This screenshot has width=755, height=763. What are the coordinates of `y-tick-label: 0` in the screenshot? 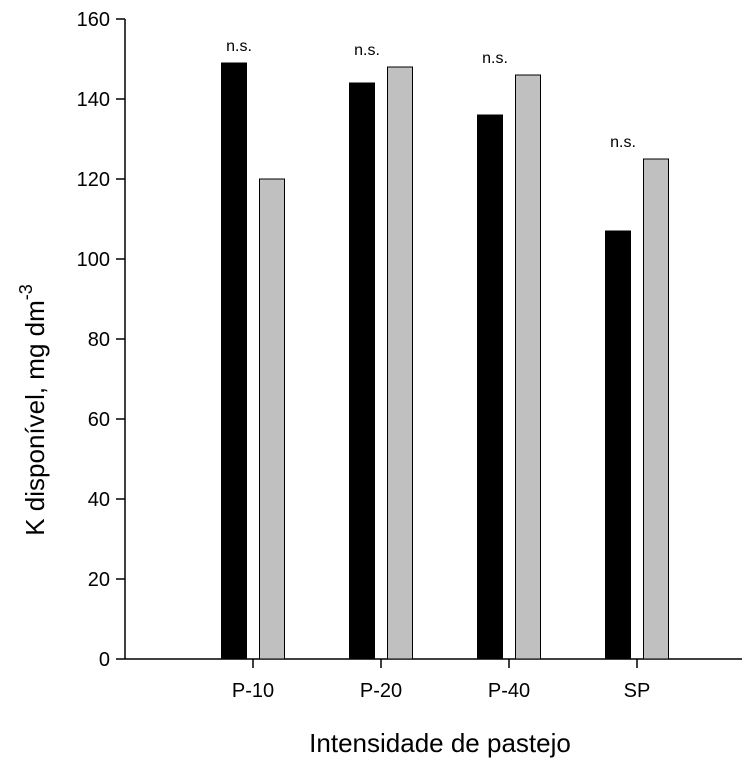 It's located at (104, 660).